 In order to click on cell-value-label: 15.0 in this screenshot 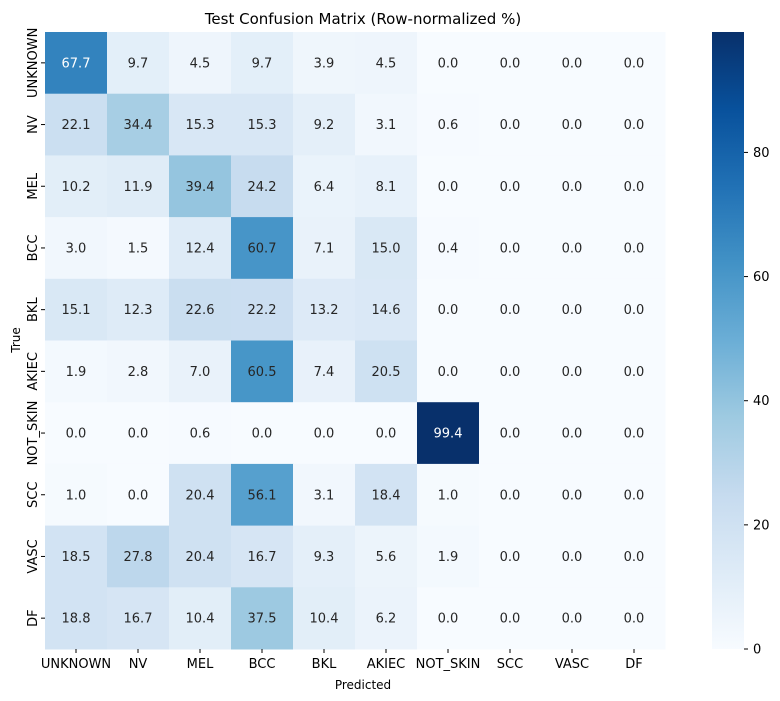, I will do `click(386, 248)`.